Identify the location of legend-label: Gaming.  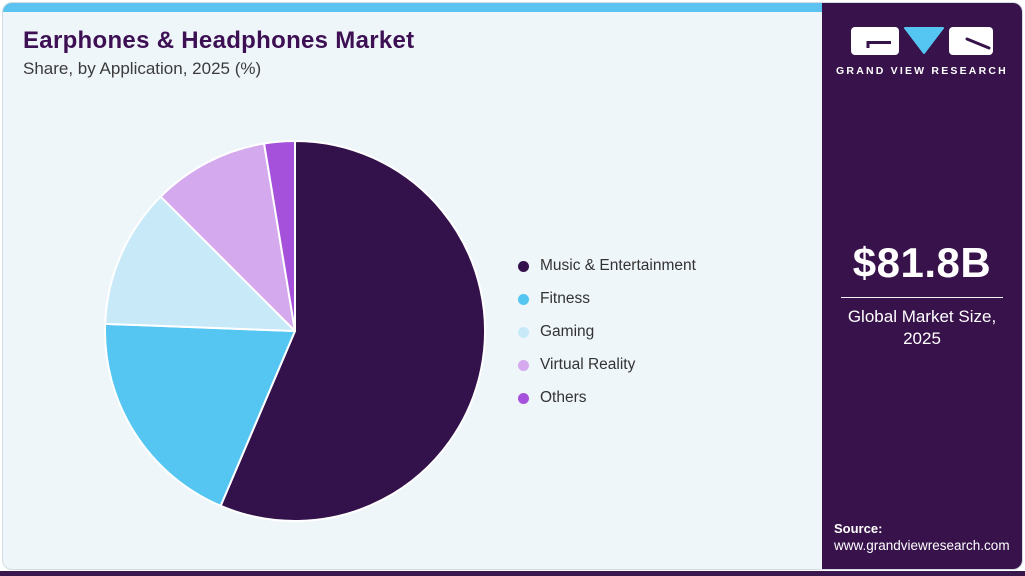
(567, 331).